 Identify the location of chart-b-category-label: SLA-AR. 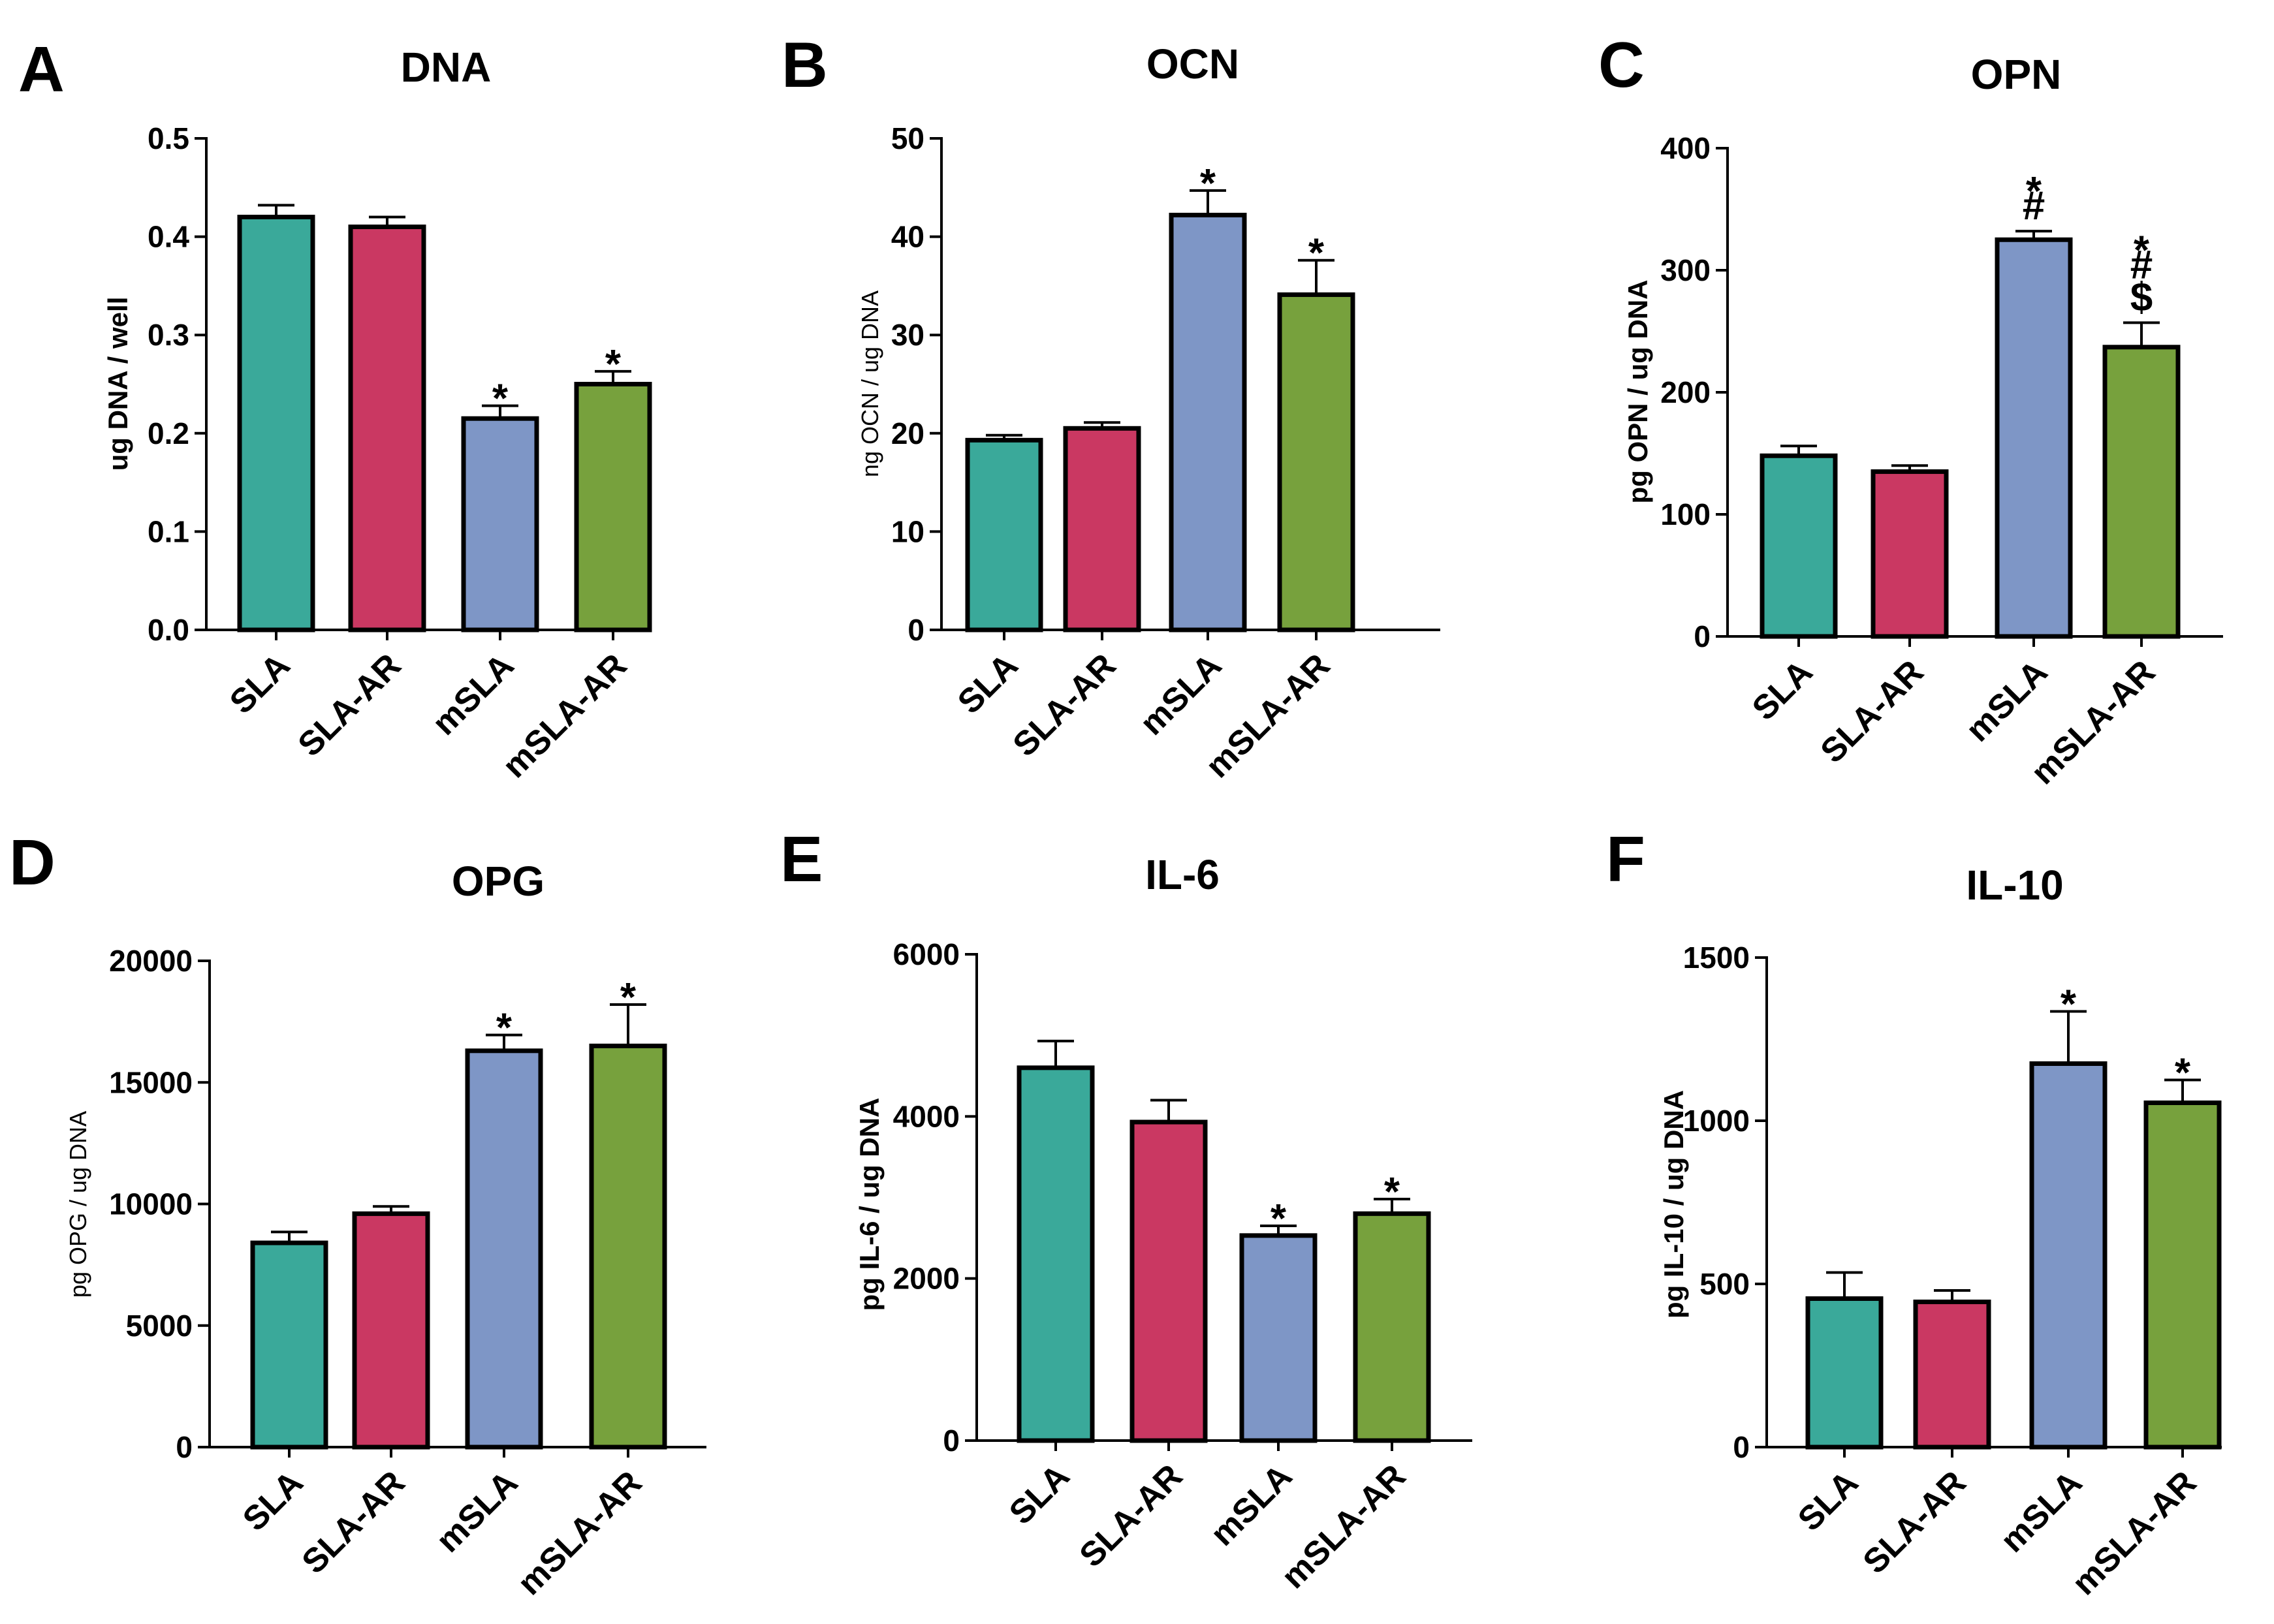
(1065, 705).